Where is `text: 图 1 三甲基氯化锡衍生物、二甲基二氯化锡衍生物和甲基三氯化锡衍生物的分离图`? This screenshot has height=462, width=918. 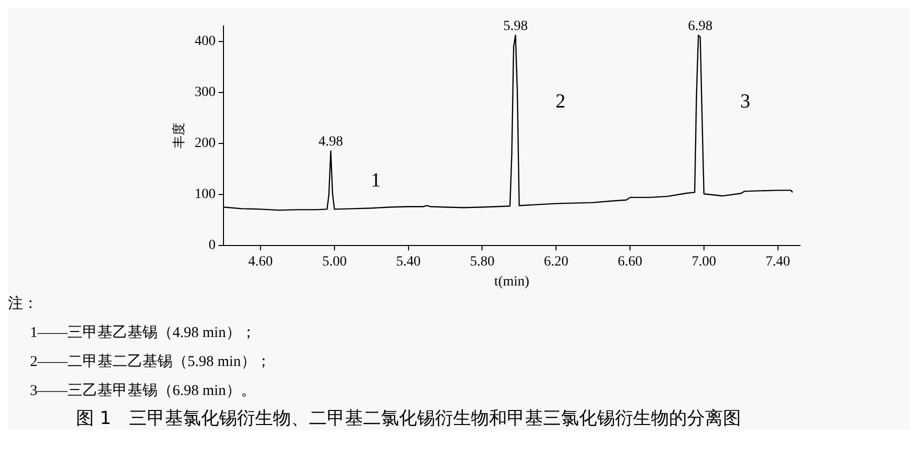
text: 图 1 三甲基氯化锡衍生物、二甲基二氯化锡衍生物和甲基三氯化锡衍生物的分离图 is located at coordinates (408, 418).